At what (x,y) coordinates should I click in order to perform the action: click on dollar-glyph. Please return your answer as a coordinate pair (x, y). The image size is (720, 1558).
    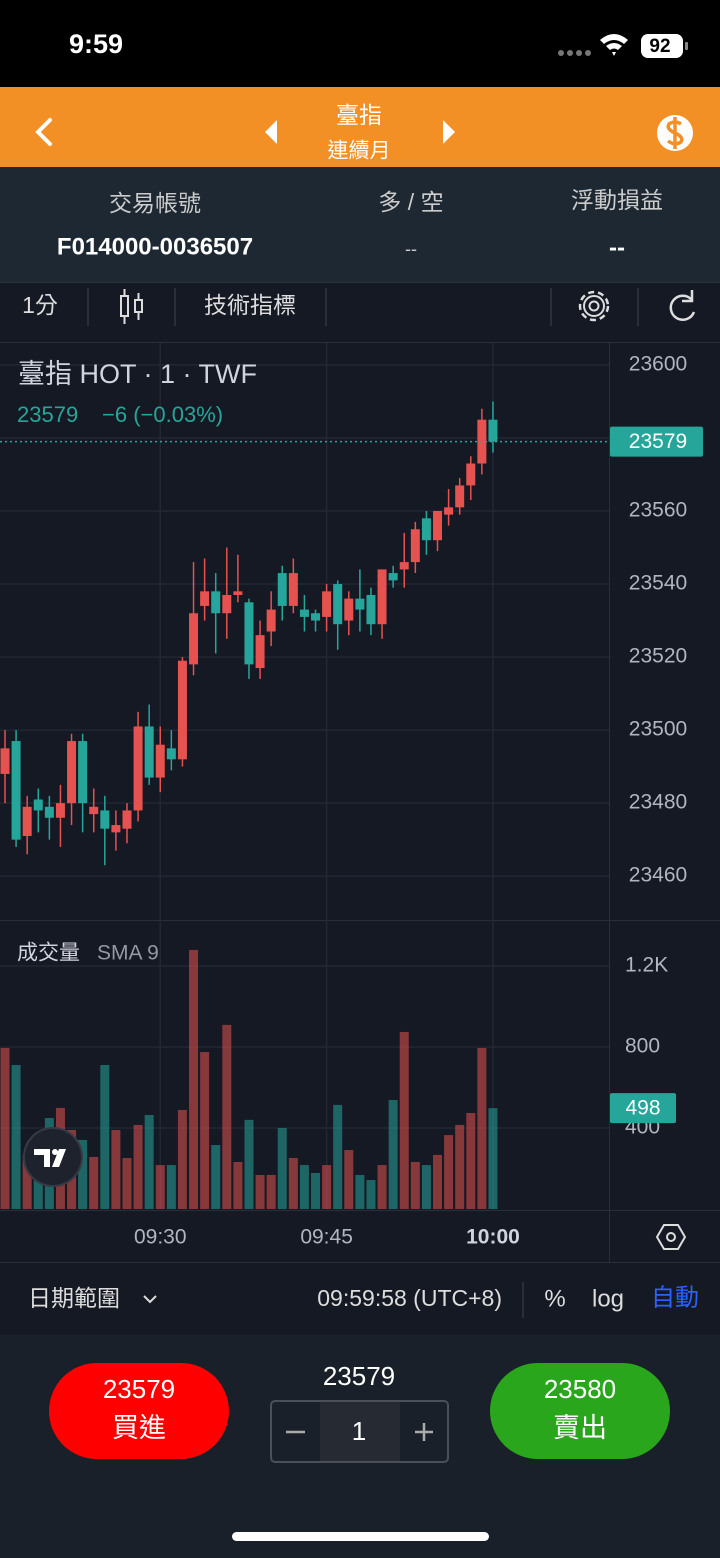
    Looking at the image, I should click on (675, 133).